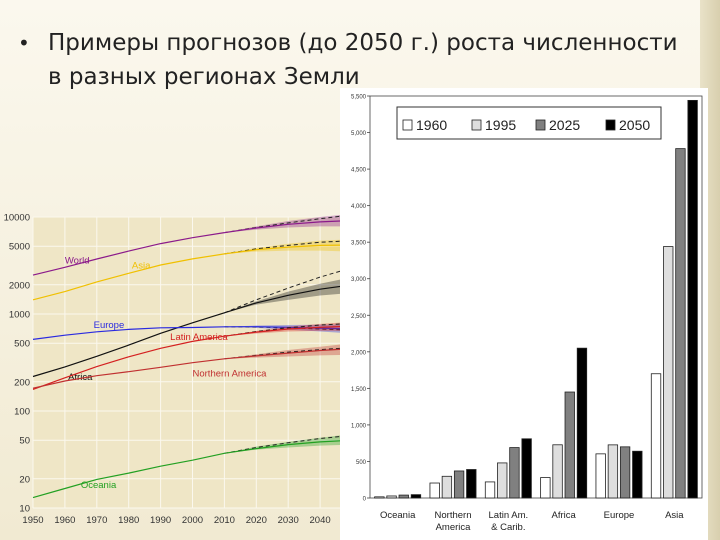 This screenshot has height=540, width=720. Describe the element at coordinates (564, 515) in the screenshot. I see `x-category-label: Africa` at that location.